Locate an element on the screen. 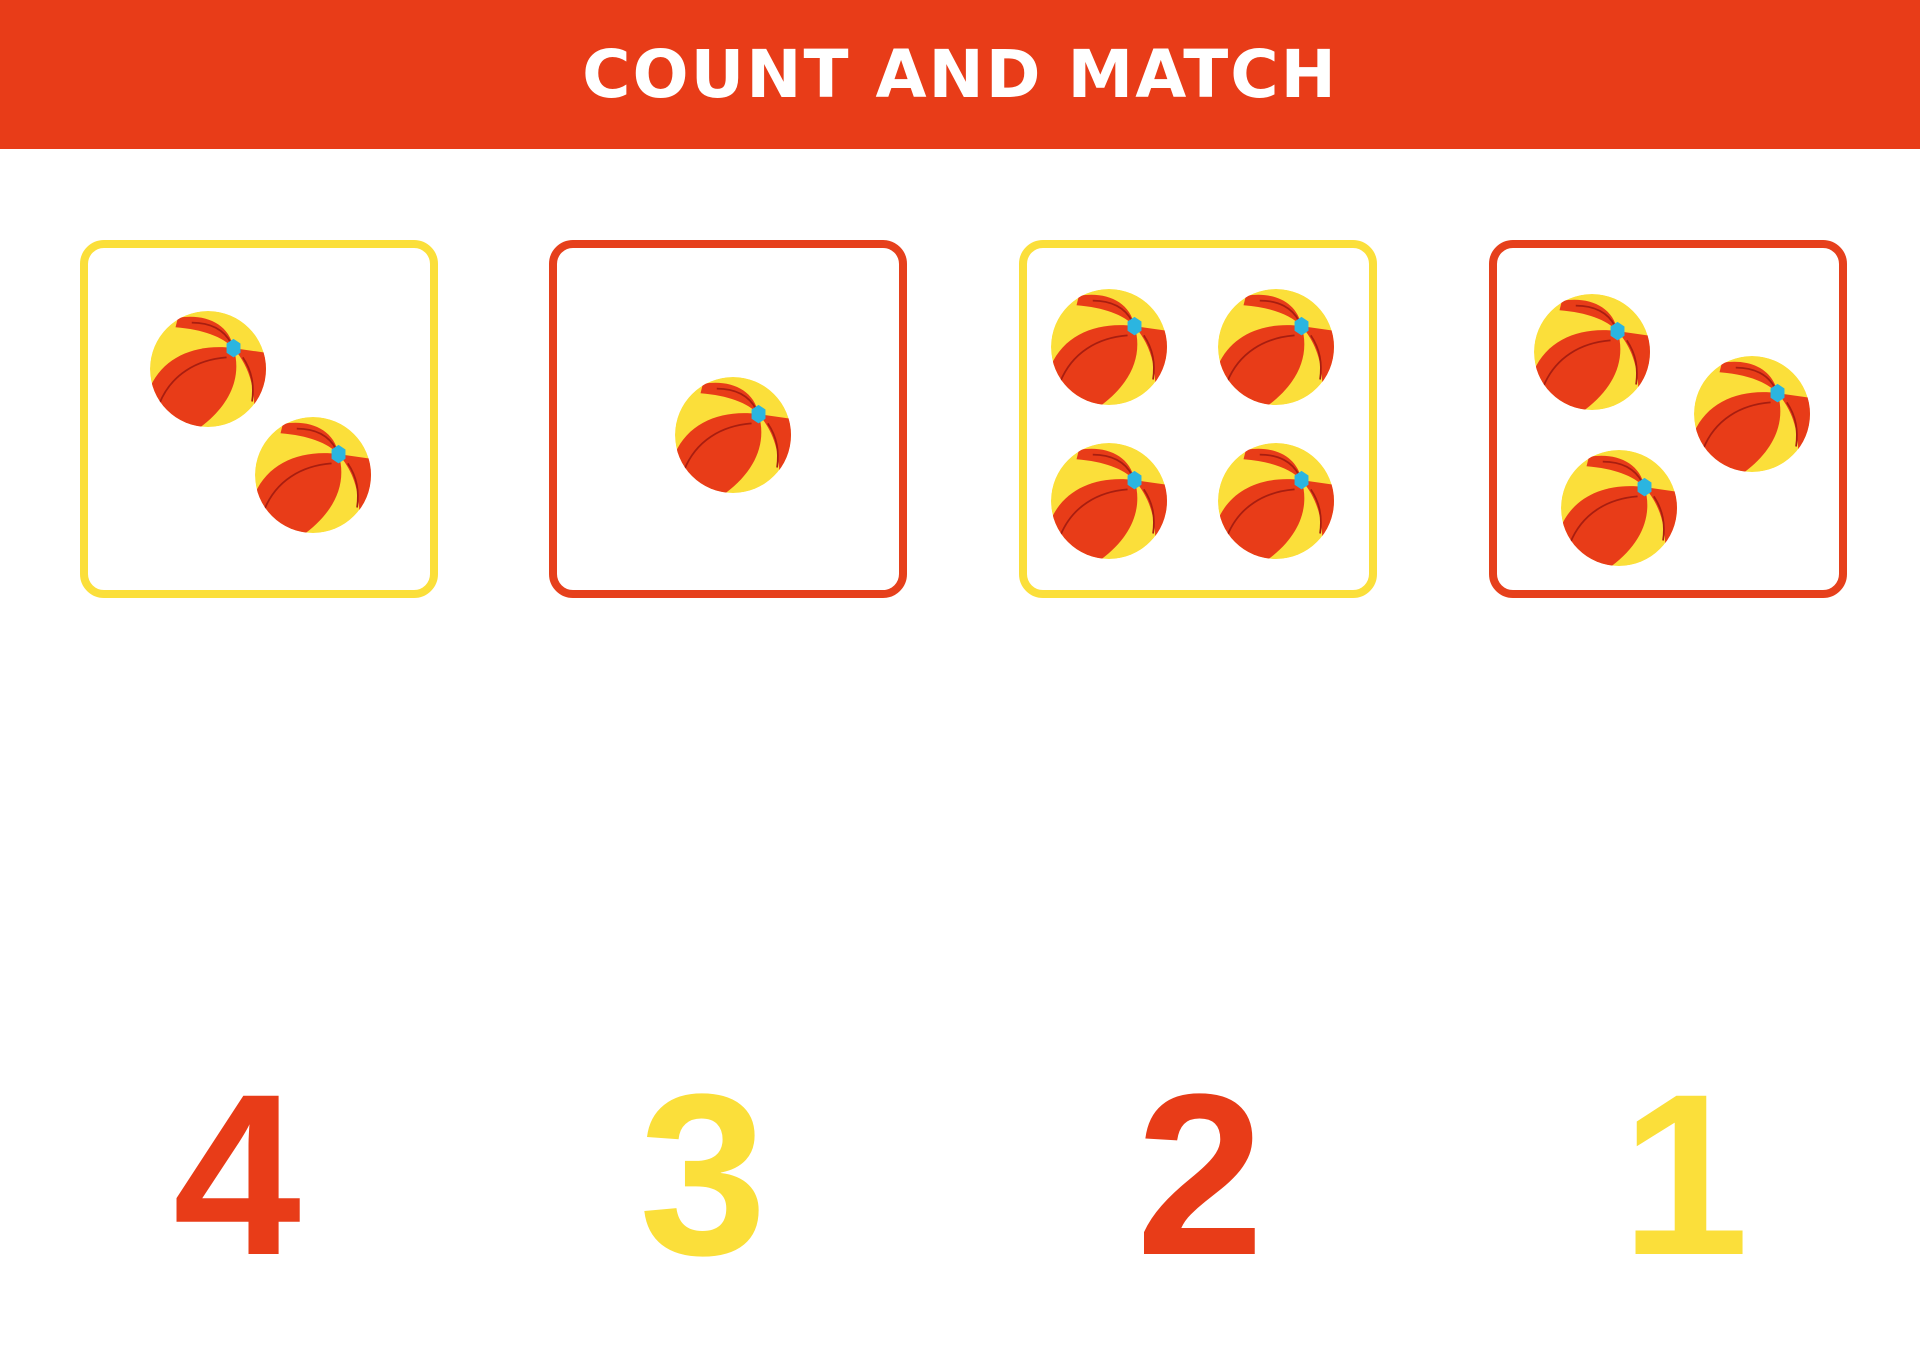 The width and height of the screenshot is (1920, 1357). header-banner: COUNT AND MATCH is located at coordinates (960, 74).